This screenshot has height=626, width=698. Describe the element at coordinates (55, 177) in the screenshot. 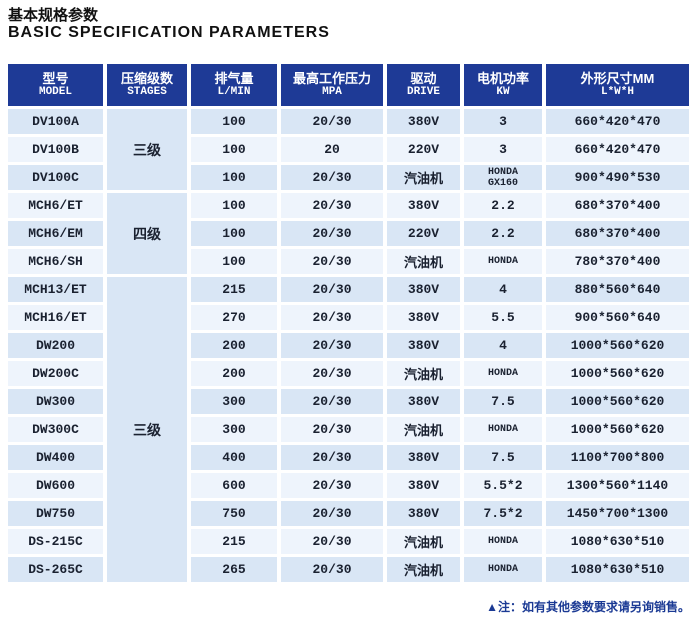

I see `model-cell: DV100C` at that location.